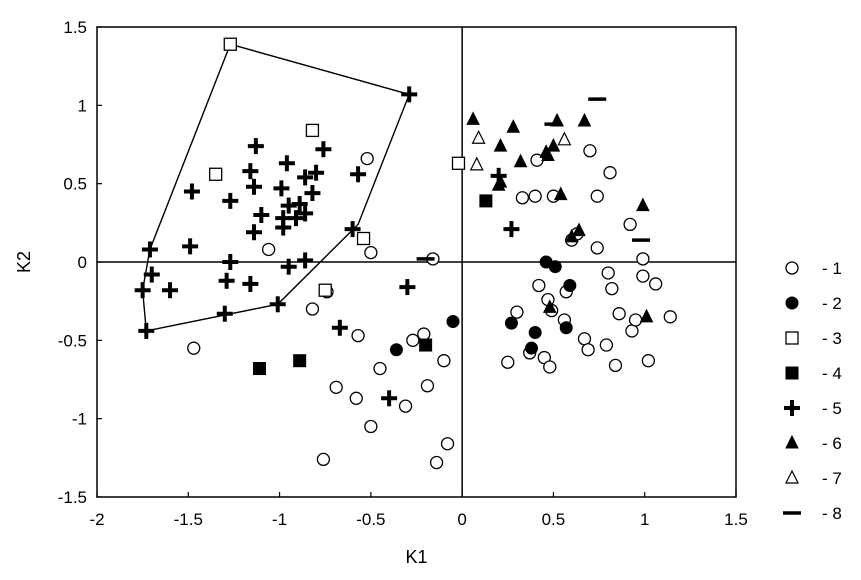 This screenshot has height=580, width=861. Describe the element at coordinates (416, 557) in the screenshot. I see `x-axis-title: K1` at that location.